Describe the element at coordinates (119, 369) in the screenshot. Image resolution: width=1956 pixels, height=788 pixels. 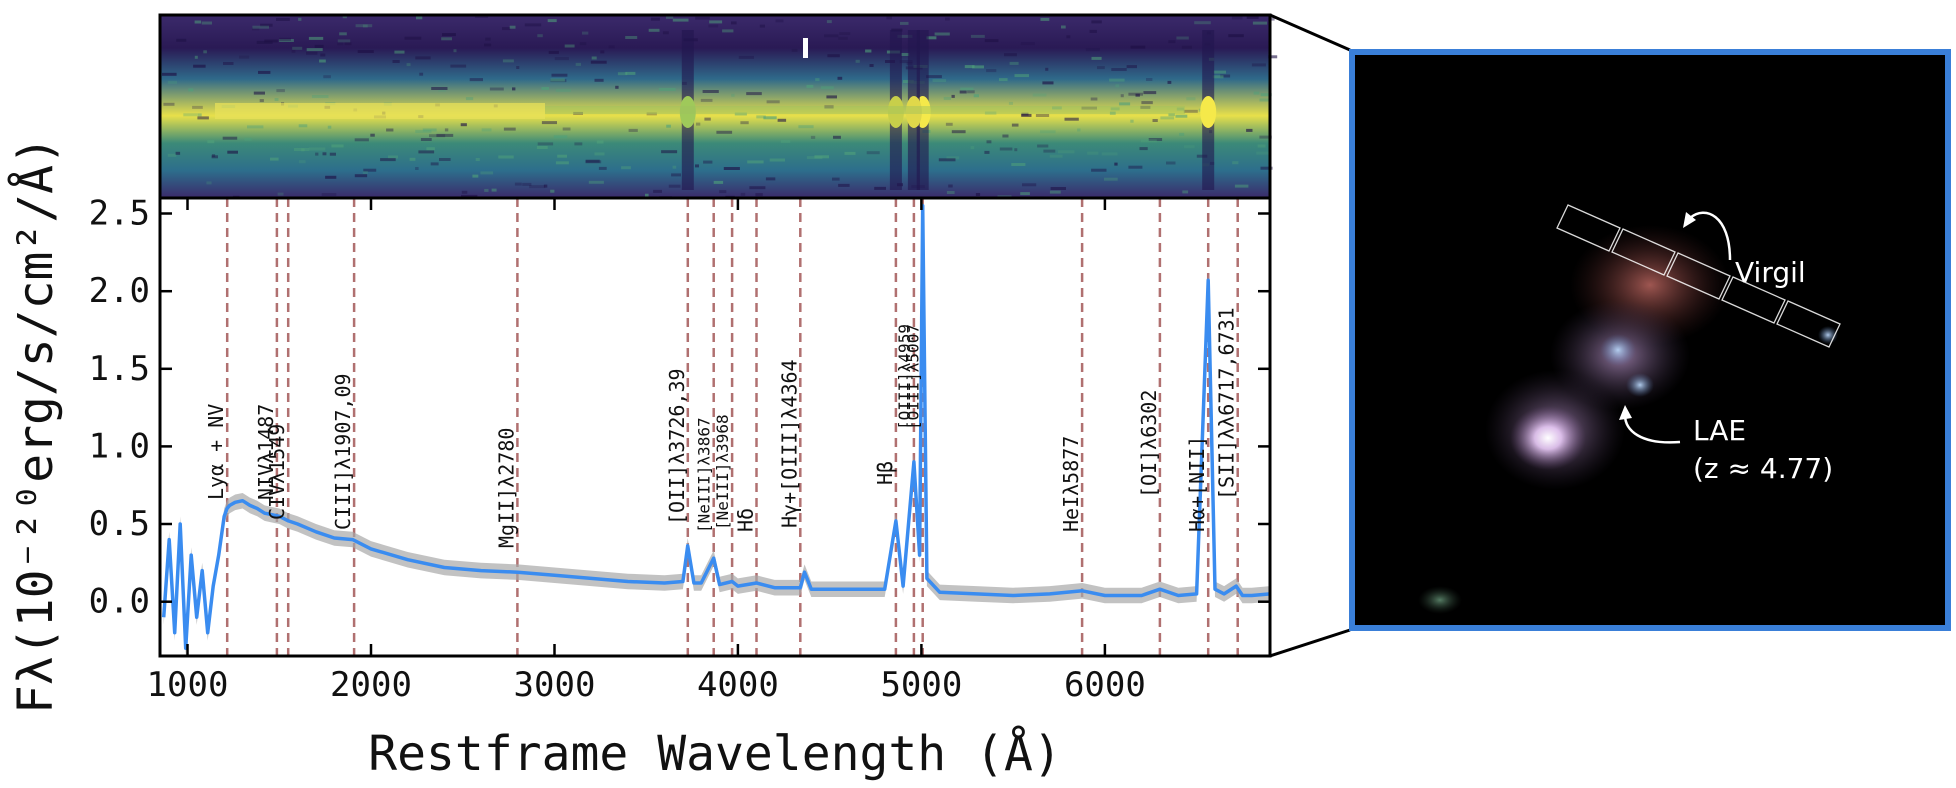
I see `y-tick-label: 1.5` at that location.